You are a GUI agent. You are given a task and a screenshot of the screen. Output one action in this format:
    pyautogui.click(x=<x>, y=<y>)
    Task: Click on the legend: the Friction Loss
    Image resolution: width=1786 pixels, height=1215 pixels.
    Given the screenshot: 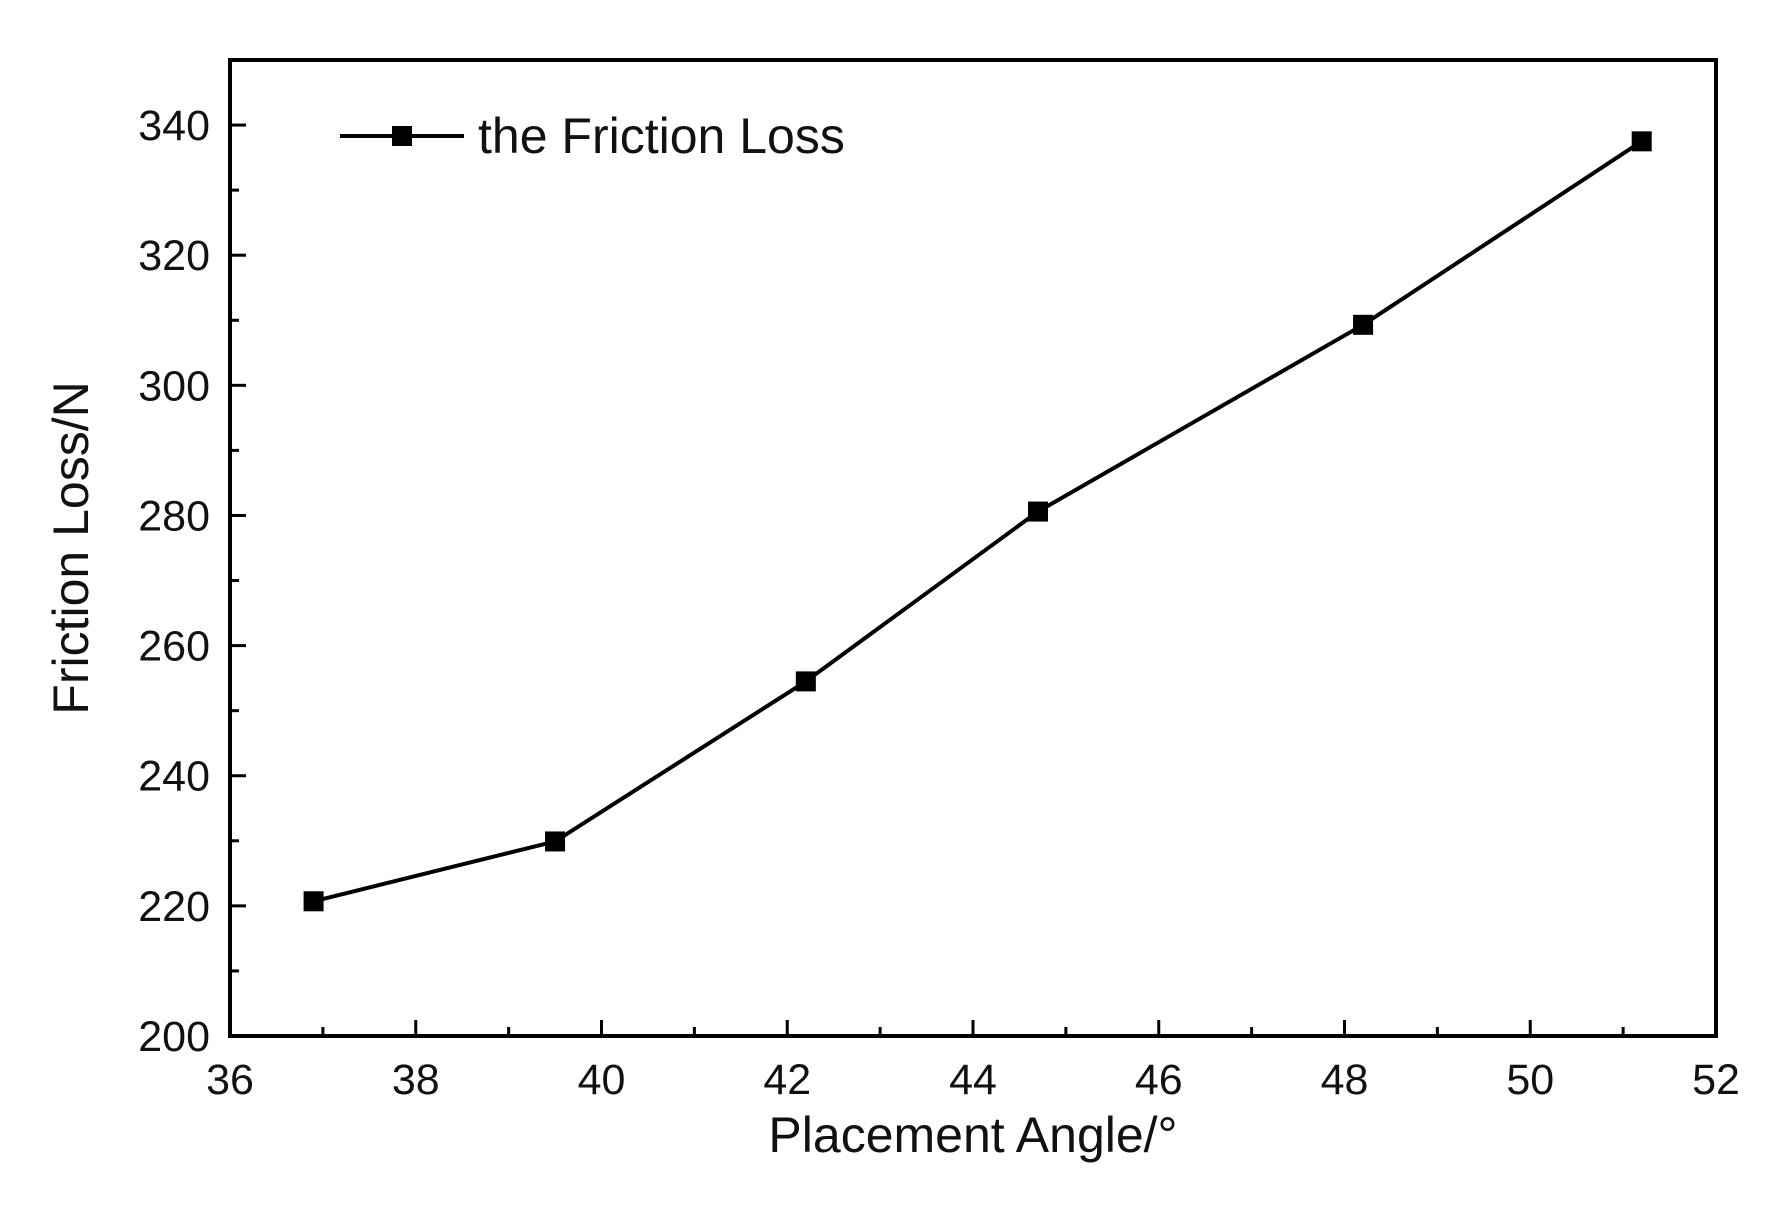 What is the action you would take?
    pyautogui.click(x=592, y=136)
    